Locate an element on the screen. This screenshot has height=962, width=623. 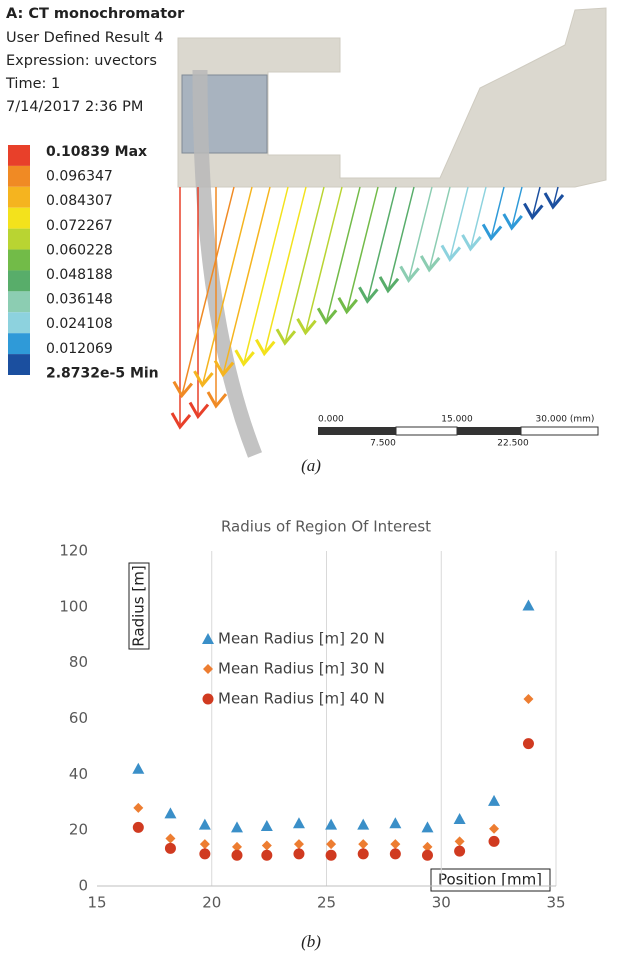
result-name: User Defined Result 4 is located at coordinates (84, 38).